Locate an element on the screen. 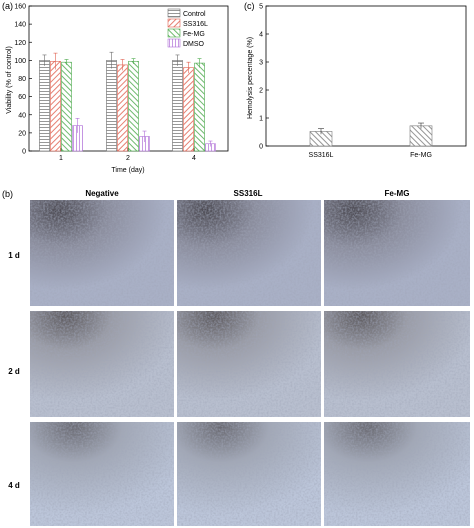 The image size is (474, 528). micrograph-ss316l-4d is located at coordinates (249, 474).